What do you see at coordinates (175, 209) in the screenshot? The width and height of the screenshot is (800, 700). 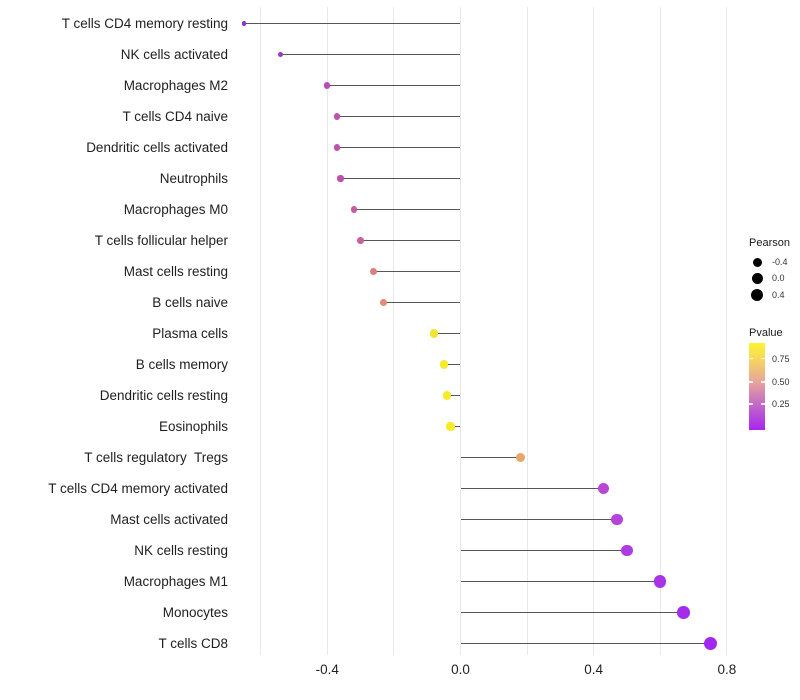 I see `category-label: Macrophages M0` at bounding box center [175, 209].